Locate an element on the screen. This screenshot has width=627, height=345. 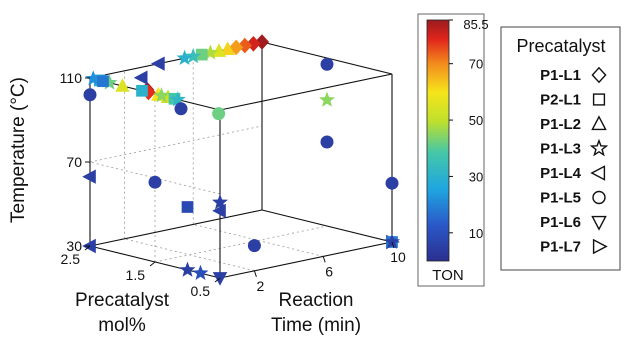
y-tick-label-0: 0.5 is located at coordinates (201, 291).